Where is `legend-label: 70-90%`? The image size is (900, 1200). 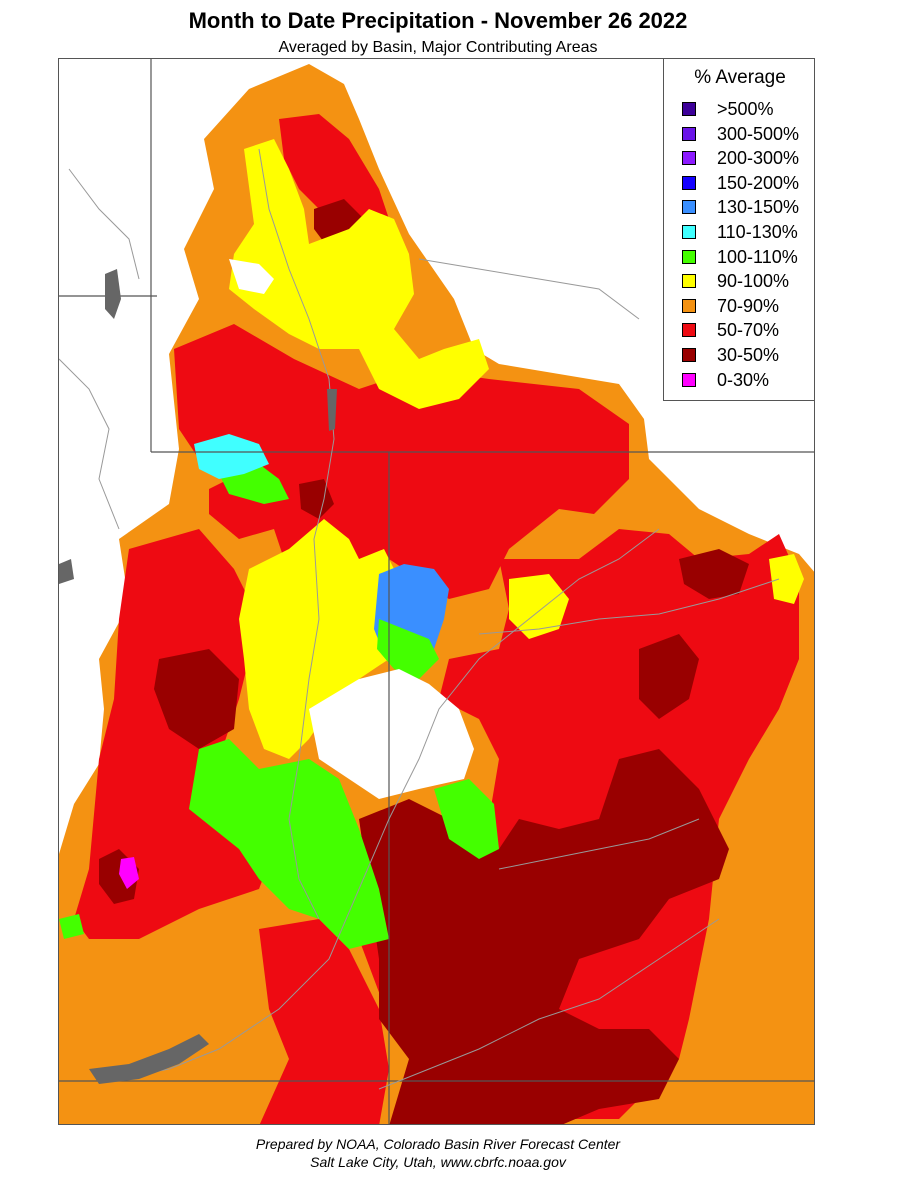
legend-label: 70-90% is located at coordinates (748, 305).